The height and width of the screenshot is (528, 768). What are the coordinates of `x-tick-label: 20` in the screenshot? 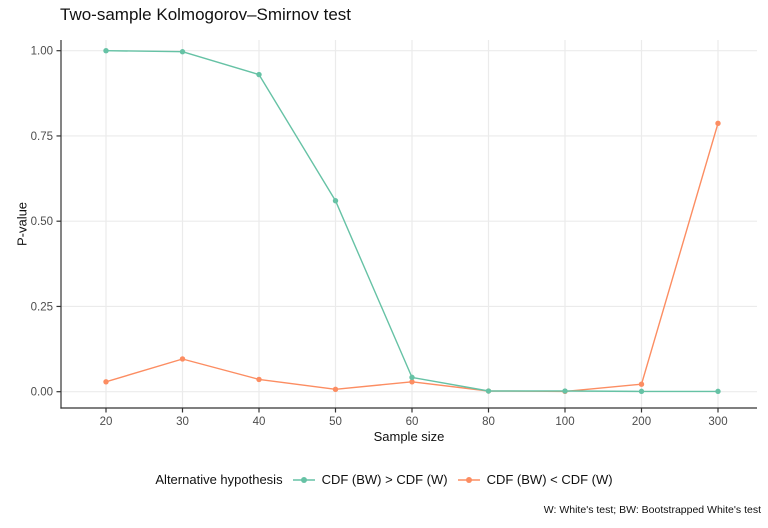 It's located at (106, 422).